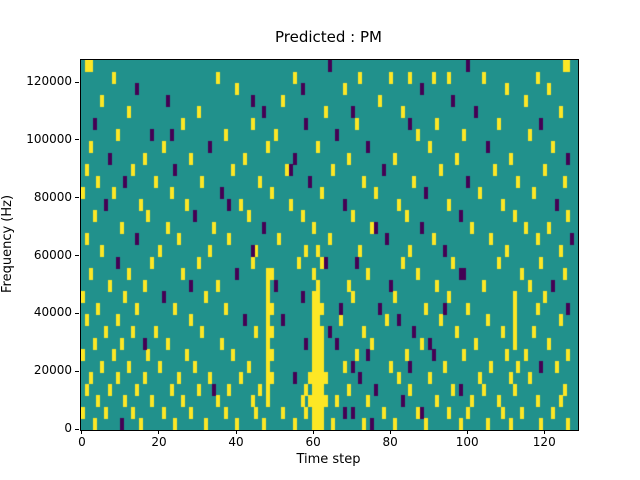 The height and width of the screenshot is (480, 640). I want to click on y-tick-label: 60000, so click(52, 254).